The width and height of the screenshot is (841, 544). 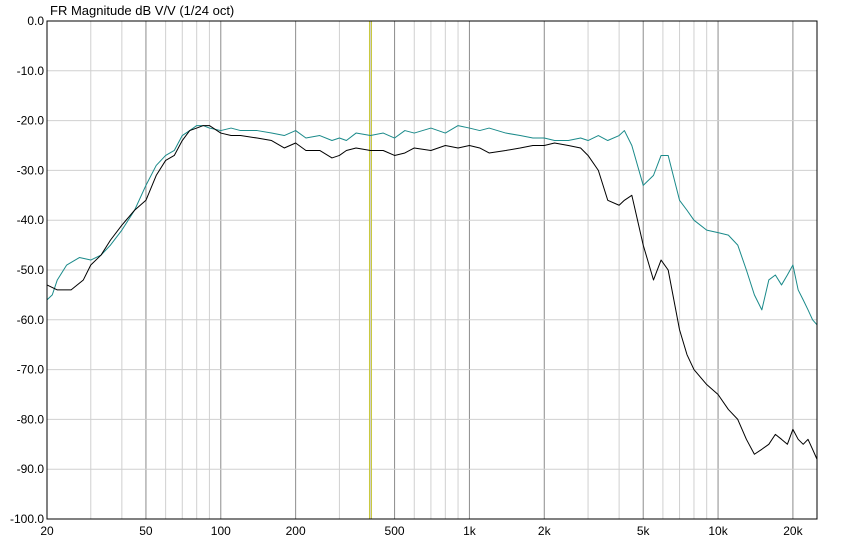 What do you see at coordinates (31, 220) in the screenshot?
I see `y-tick-label: -40.0` at bounding box center [31, 220].